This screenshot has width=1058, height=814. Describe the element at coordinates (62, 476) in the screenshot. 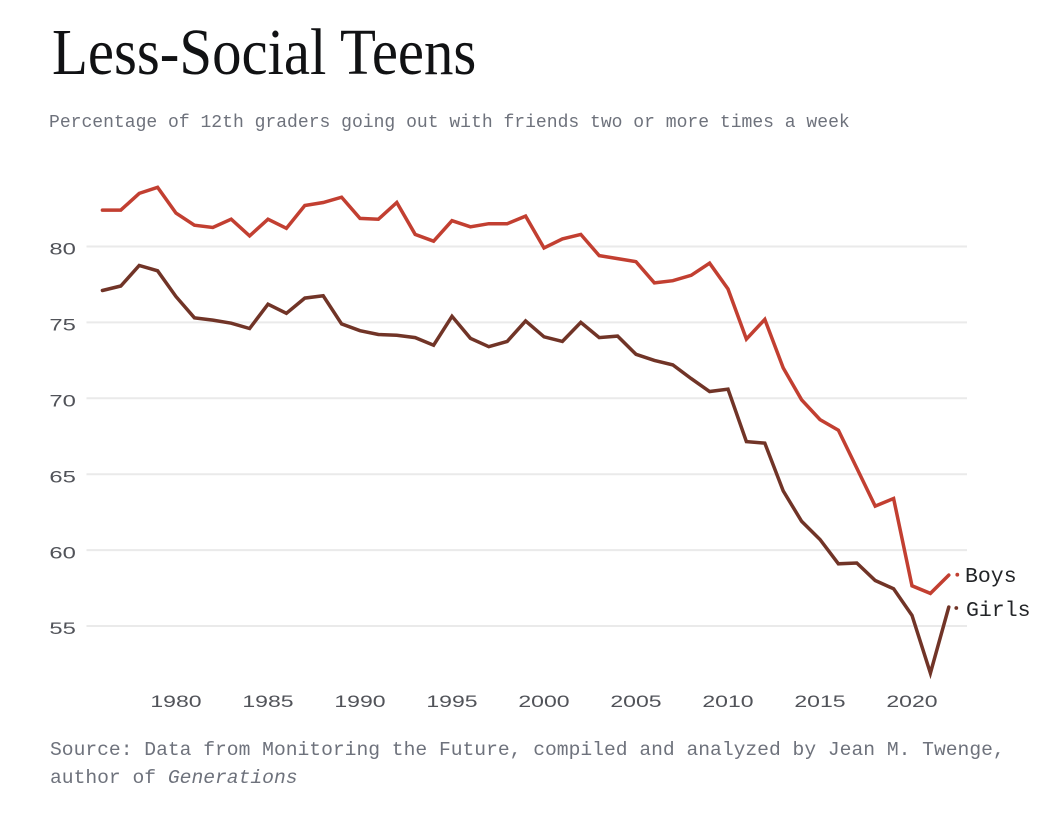

I see `svg-text: 65` at that location.